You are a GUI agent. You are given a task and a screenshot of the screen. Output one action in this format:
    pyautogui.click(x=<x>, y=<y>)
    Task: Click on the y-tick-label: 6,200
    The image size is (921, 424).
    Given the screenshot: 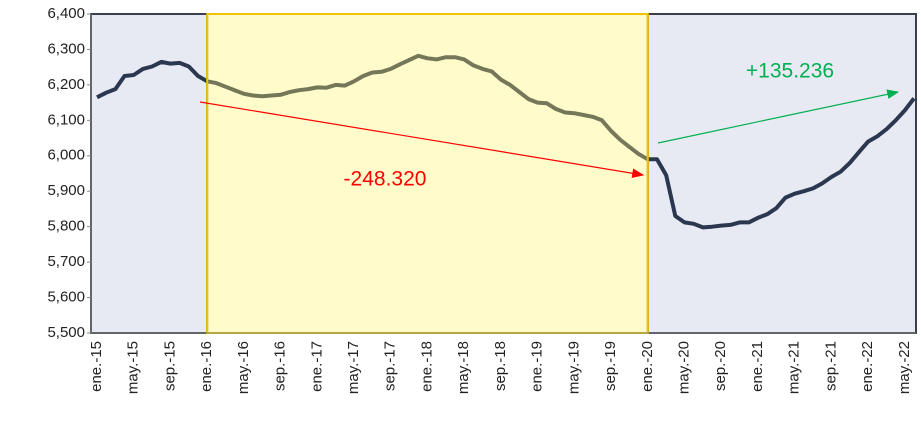 What is the action you would take?
    pyautogui.click(x=66, y=84)
    